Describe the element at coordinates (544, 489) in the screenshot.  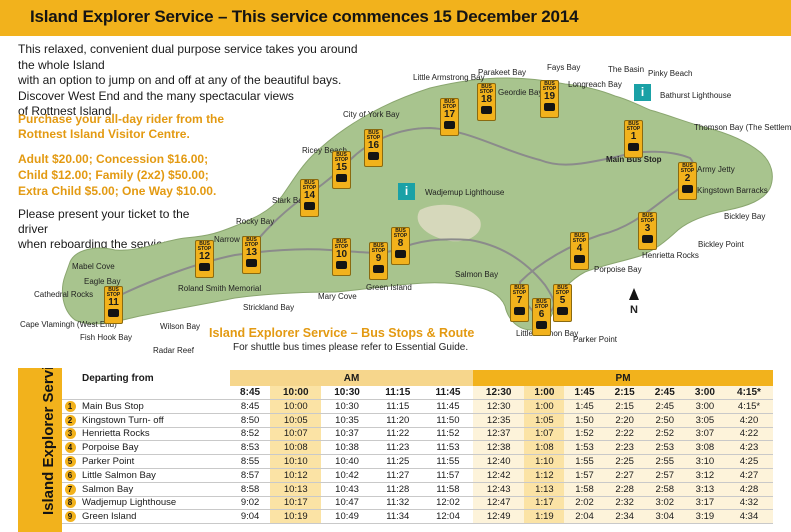
I see `time-cell: 1:13` at that location.